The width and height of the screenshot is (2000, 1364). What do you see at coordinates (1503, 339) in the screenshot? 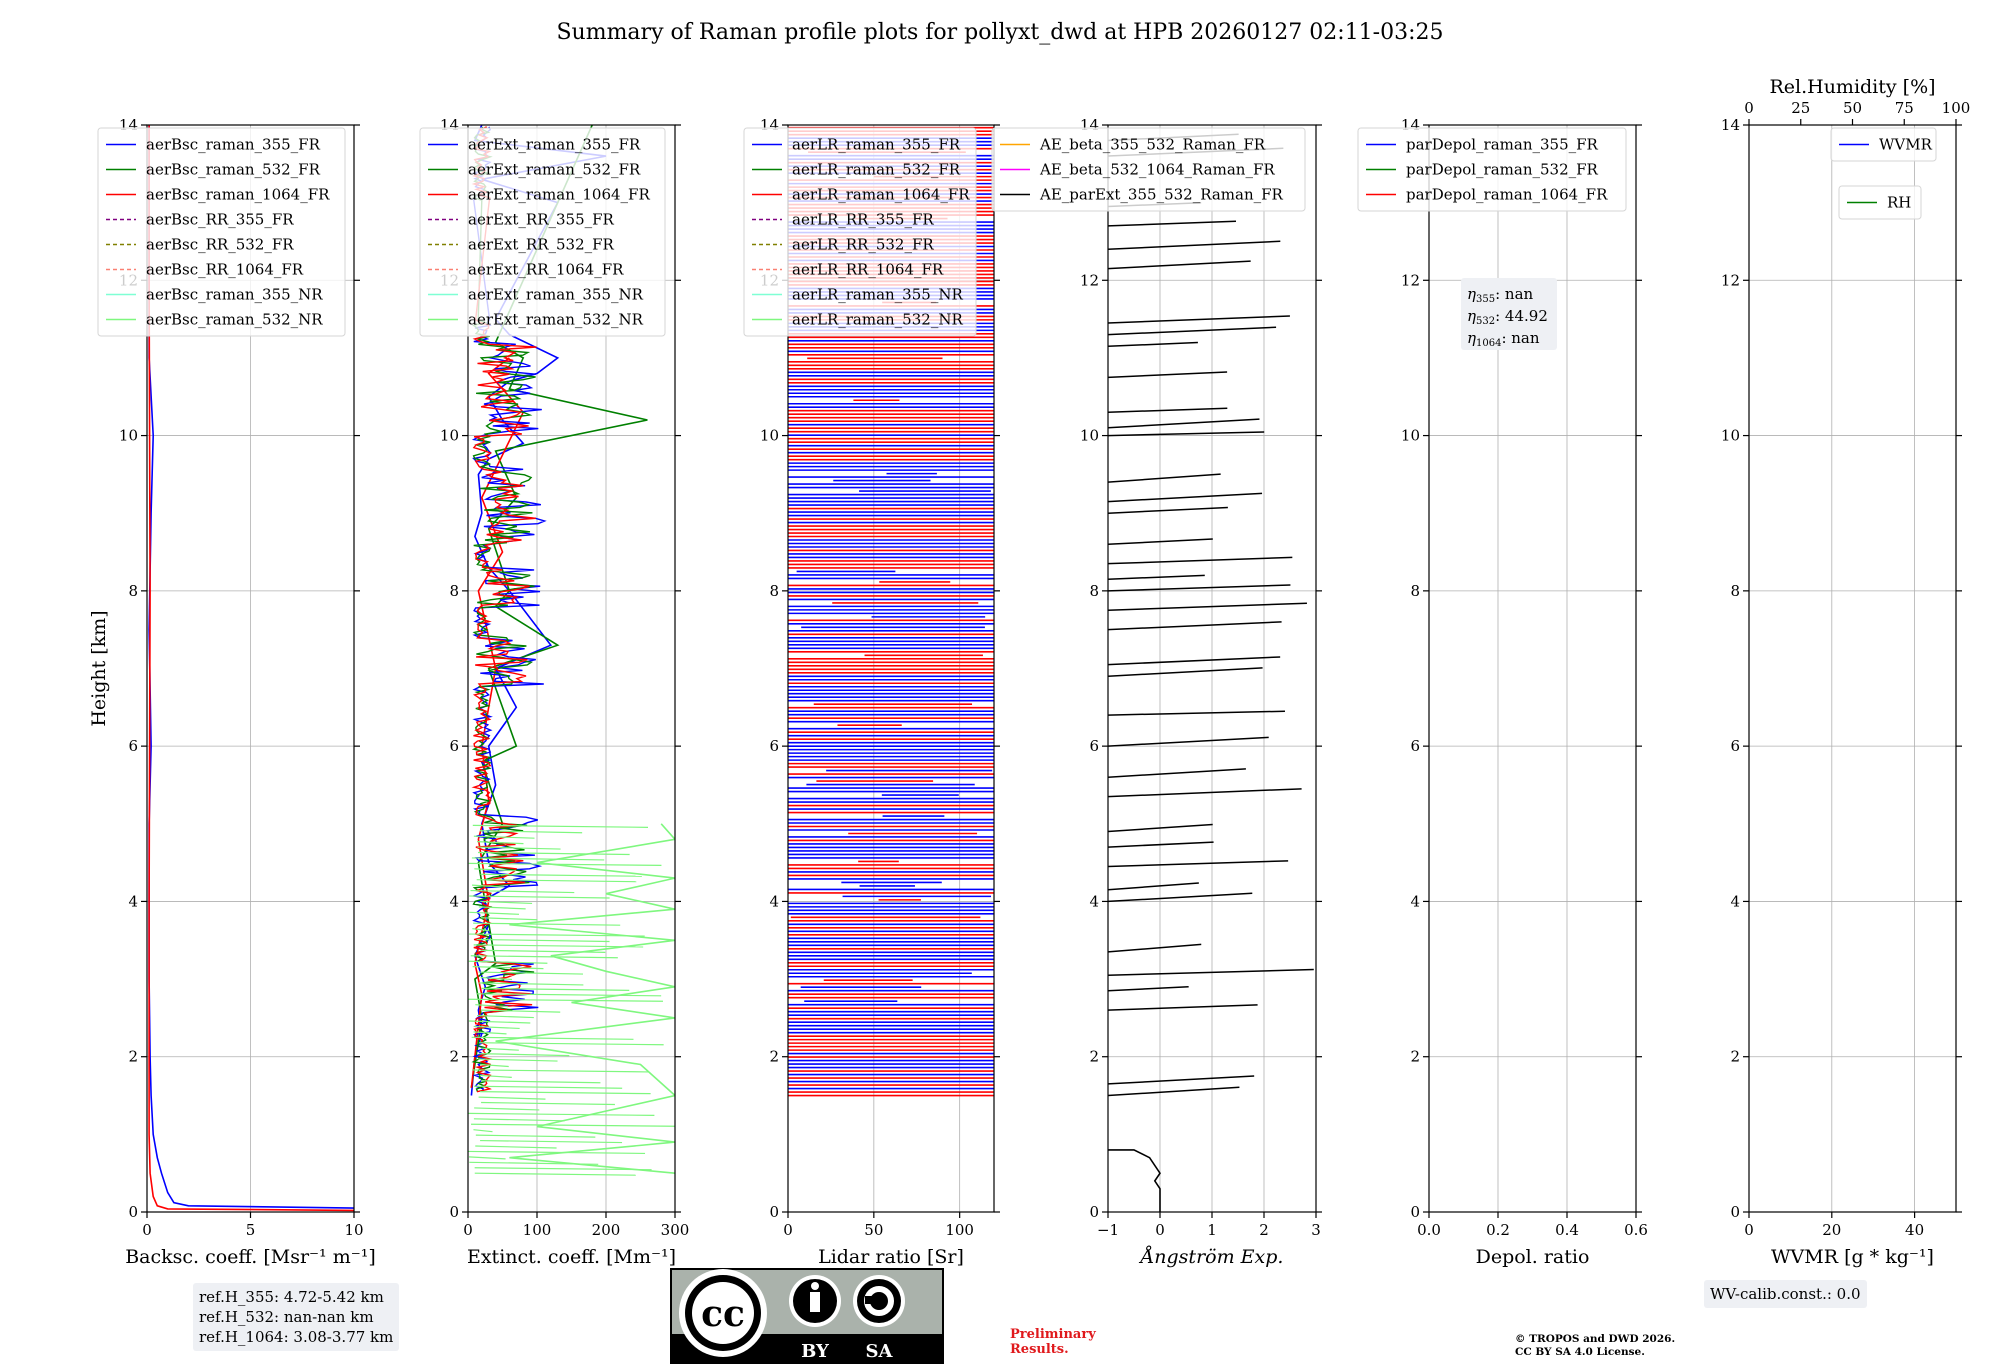
I see `eta-label: η1064: nan` at bounding box center [1503, 339].